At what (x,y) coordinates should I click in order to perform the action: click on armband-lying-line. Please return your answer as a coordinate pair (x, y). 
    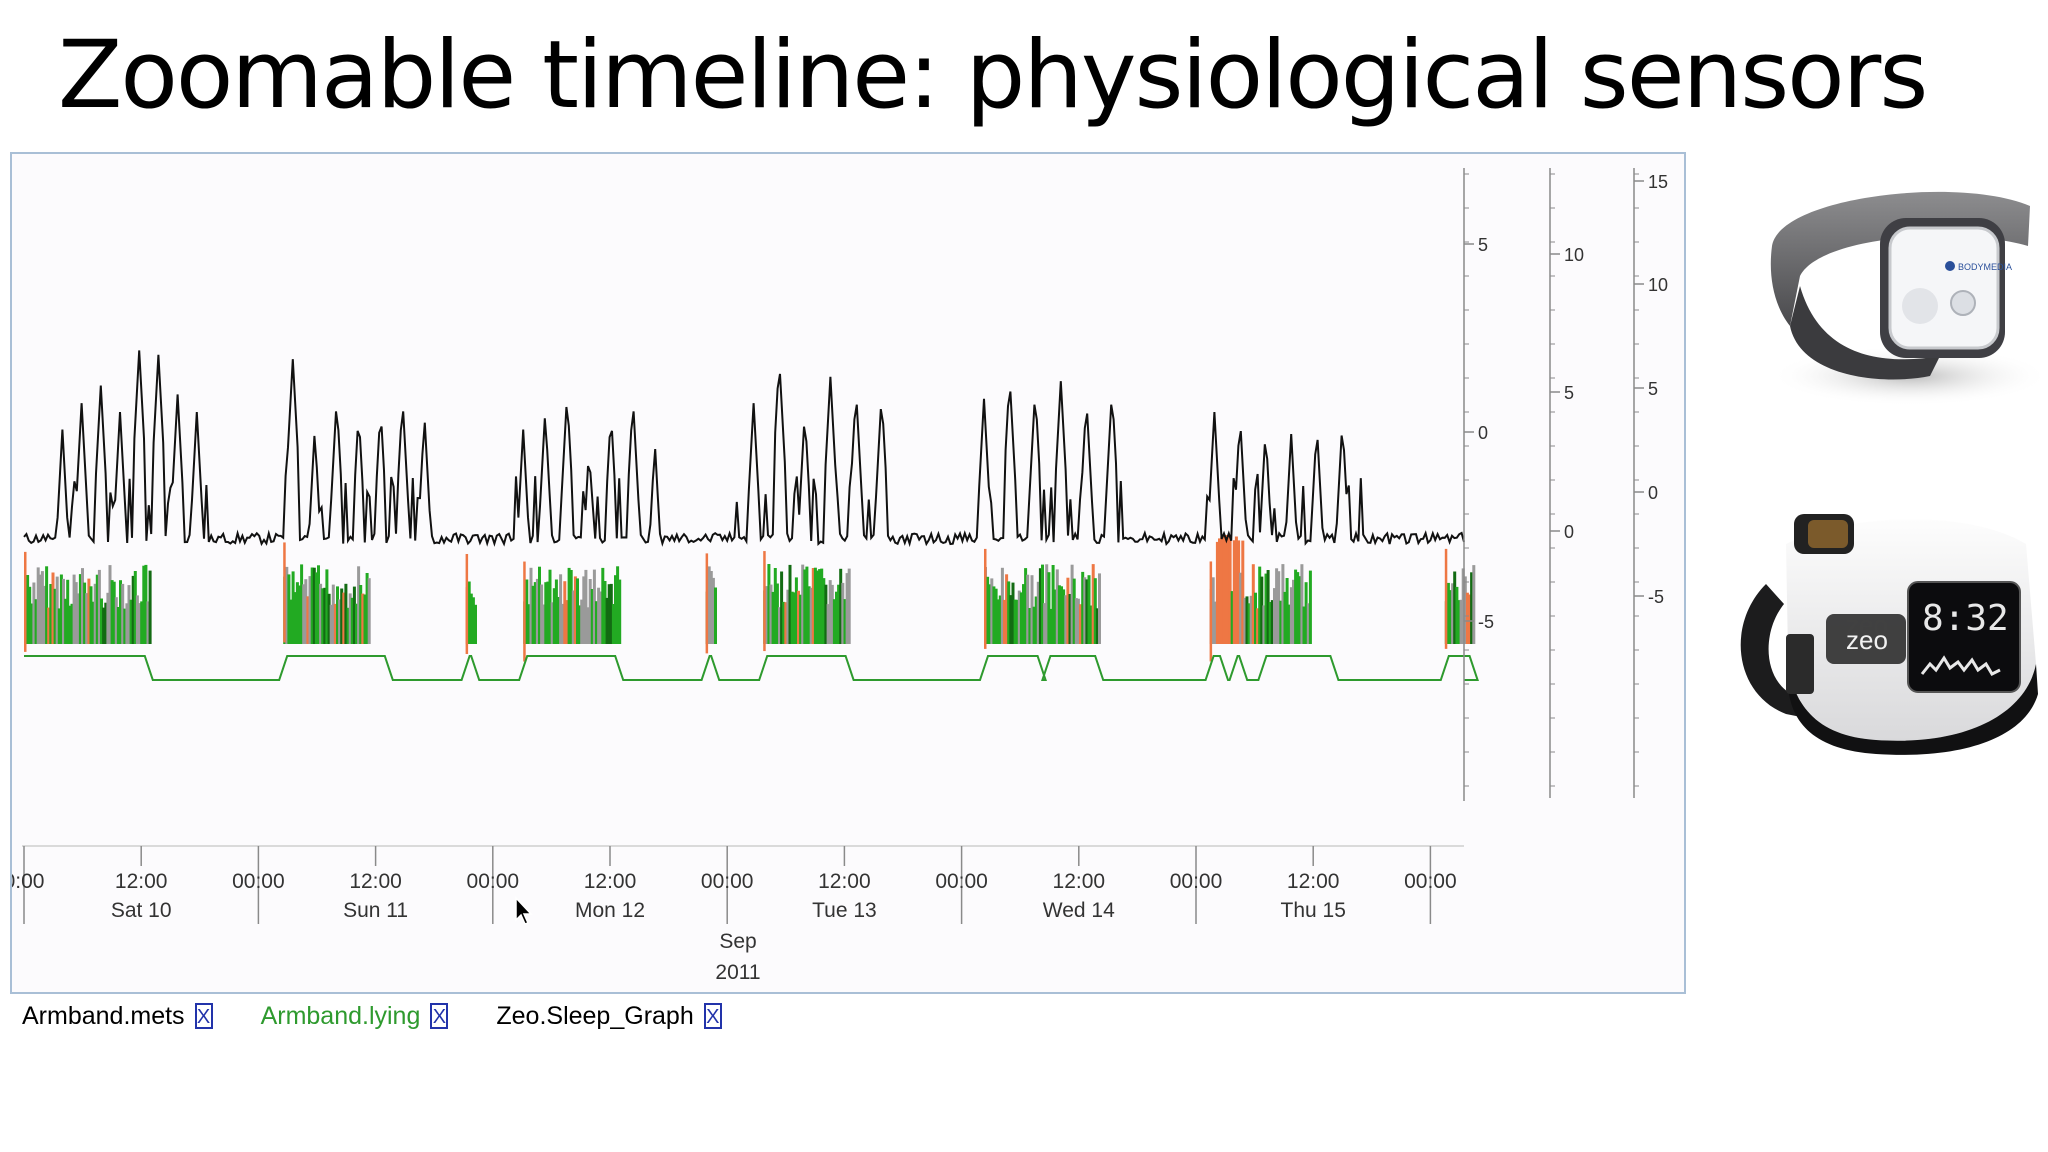
    Looking at the image, I should click on (751, 668).